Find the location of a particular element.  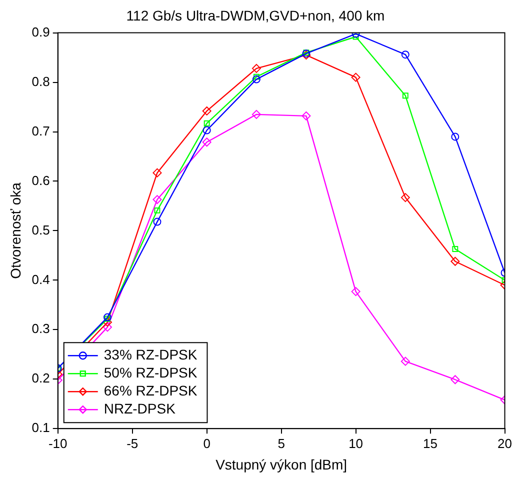

x-tick-label: 5 is located at coordinates (281, 443).